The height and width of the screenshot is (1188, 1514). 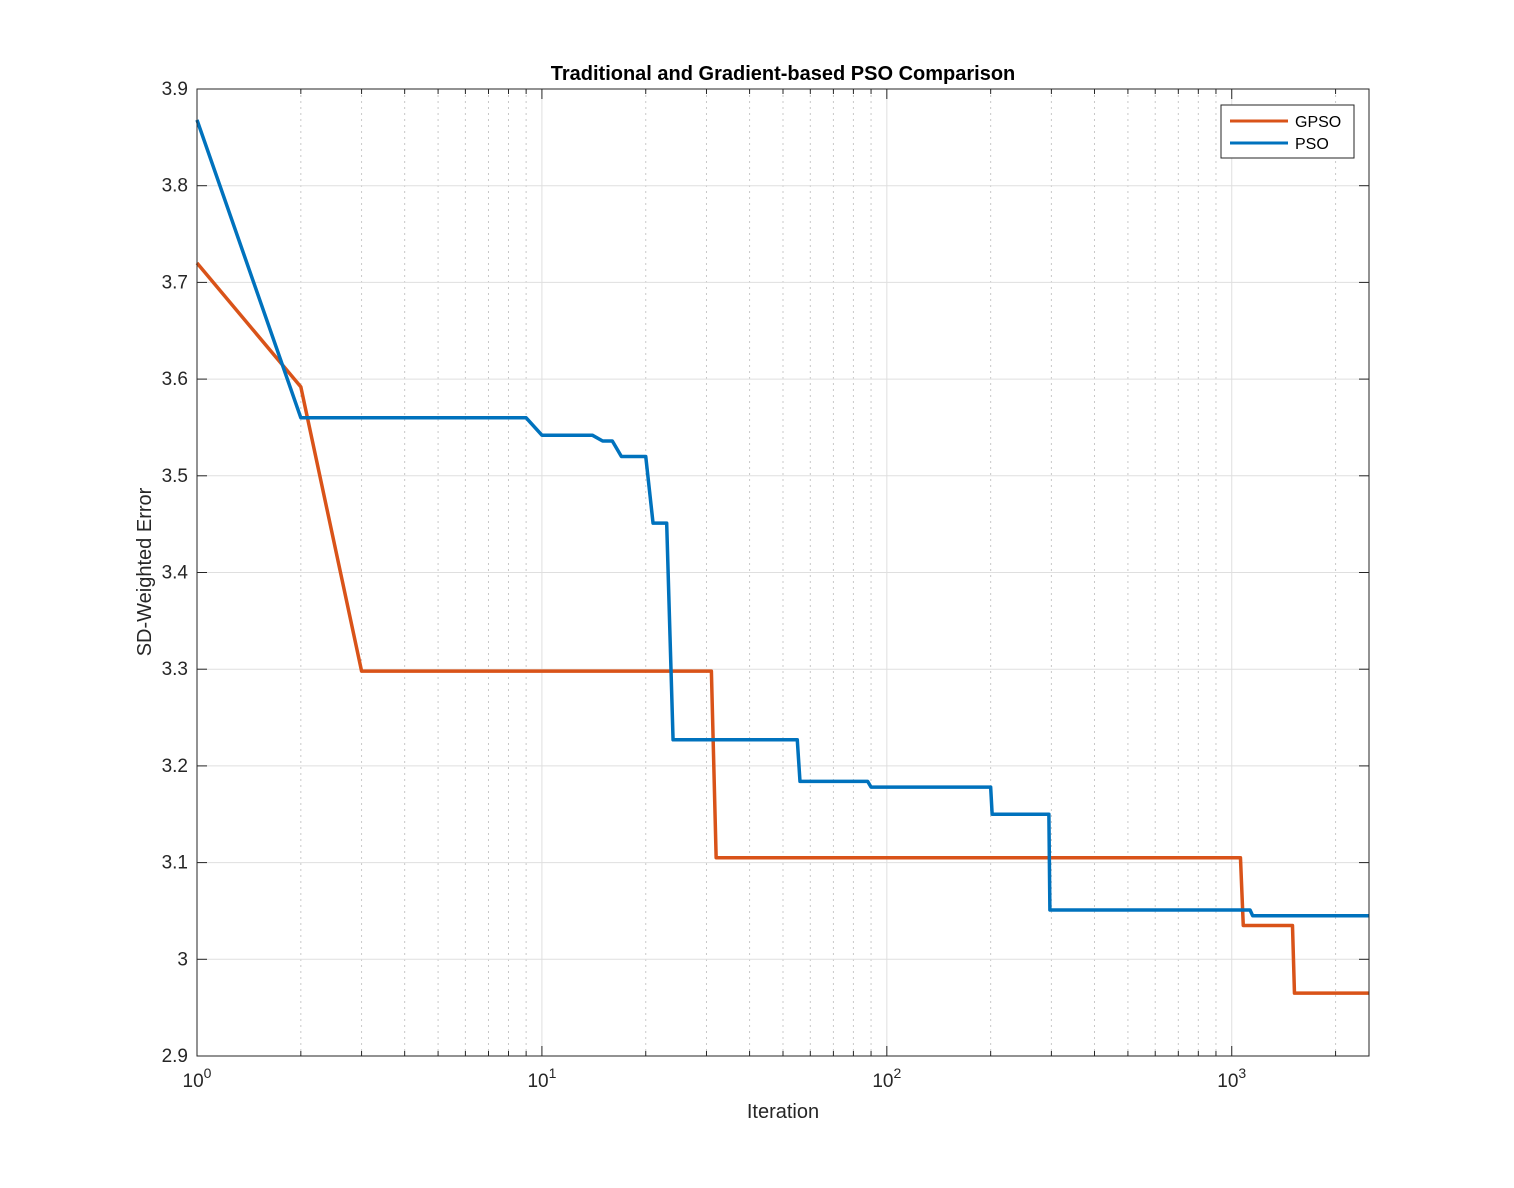 I want to click on y-tick-label: 3.2, so click(x=175, y=766).